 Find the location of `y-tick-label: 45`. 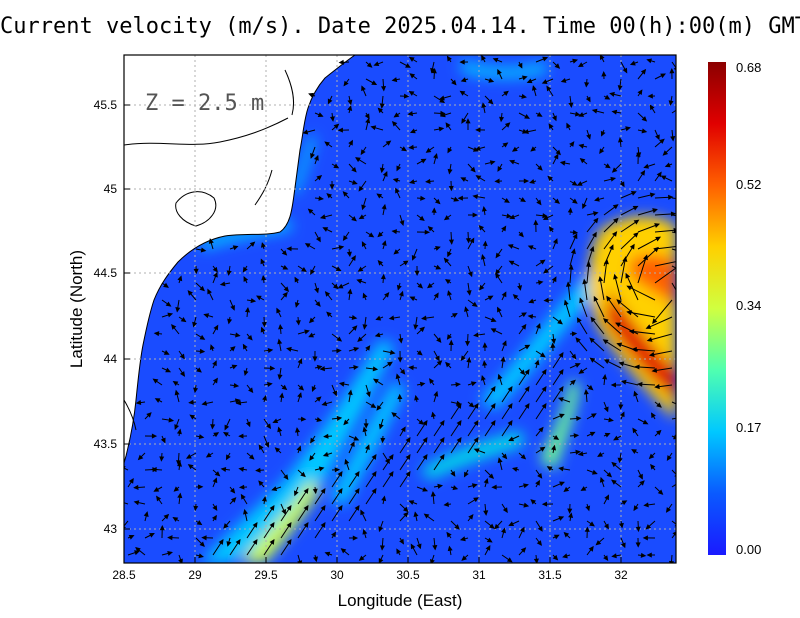

y-tick-label: 45 is located at coordinates (111, 189).